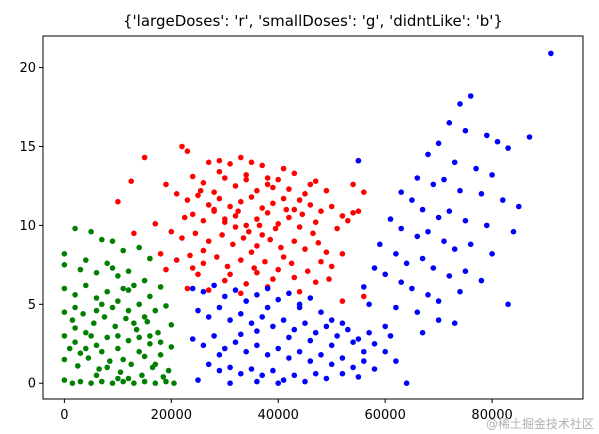  I want to click on y-tick-label: 0, so click(32, 384).